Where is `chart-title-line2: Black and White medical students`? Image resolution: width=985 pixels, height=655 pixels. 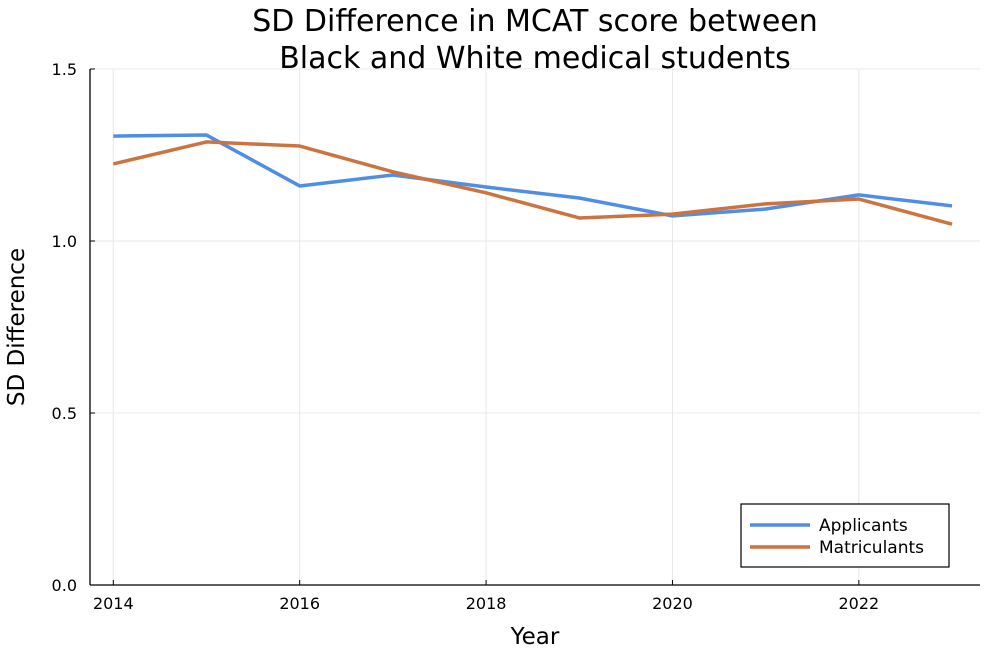 chart-title-line2: Black and White medical students is located at coordinates (535, 58).